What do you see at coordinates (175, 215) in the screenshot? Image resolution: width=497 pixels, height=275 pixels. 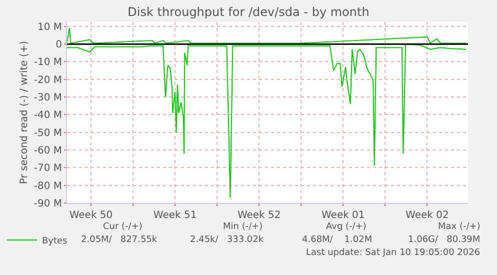 I see `x-tick-label: Week 51` at bounding box center [175, 215].